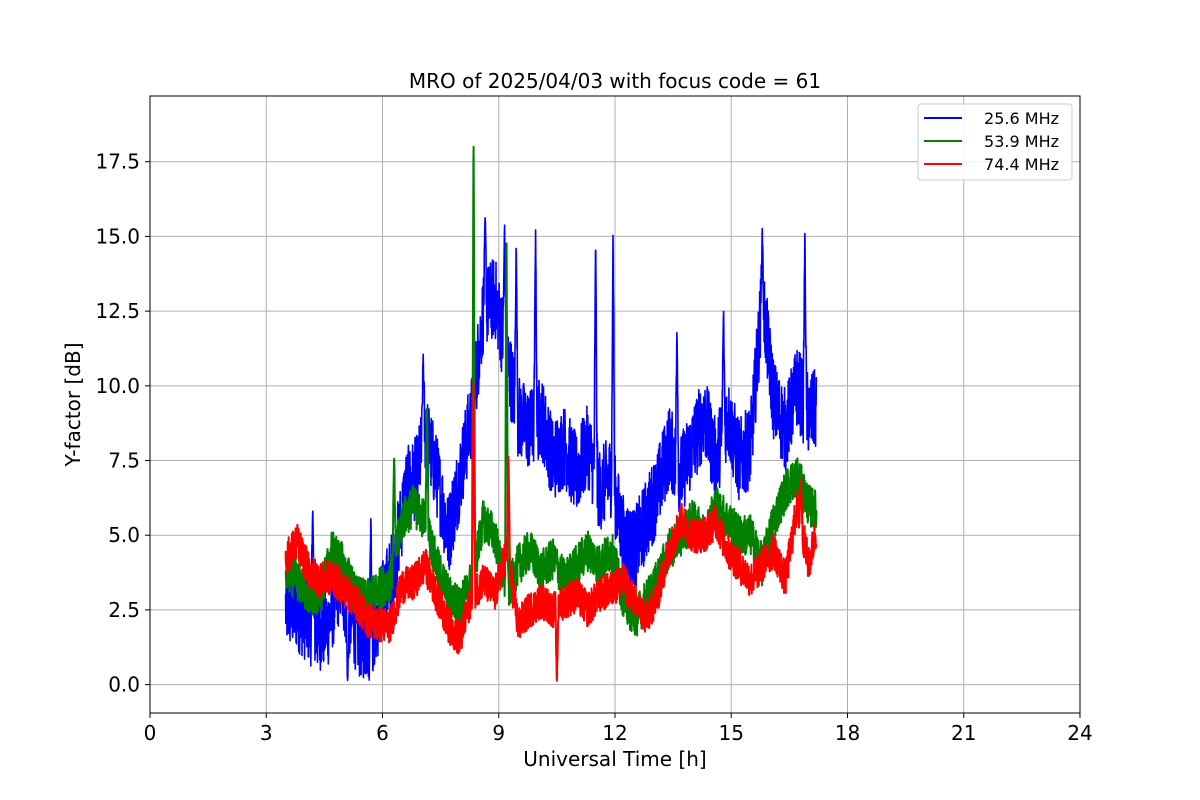 Image resolution: width=1200 pixels, height=800 pixels. Describe the element at coordinates (1021, 141) in the screenshot. I see `legend-label-1: 53.9 MHz` at that location.